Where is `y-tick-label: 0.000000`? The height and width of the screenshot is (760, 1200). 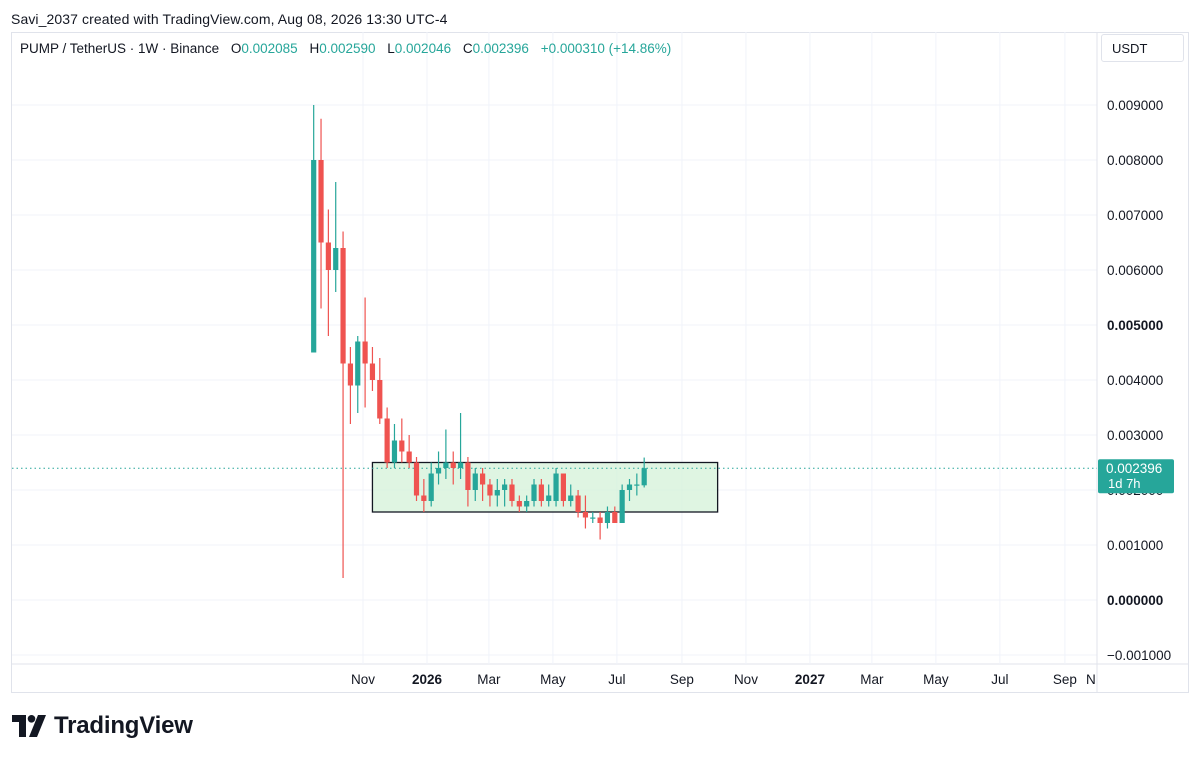 y-tick-label: 0.000000 is located at coordinates (1135, 600).